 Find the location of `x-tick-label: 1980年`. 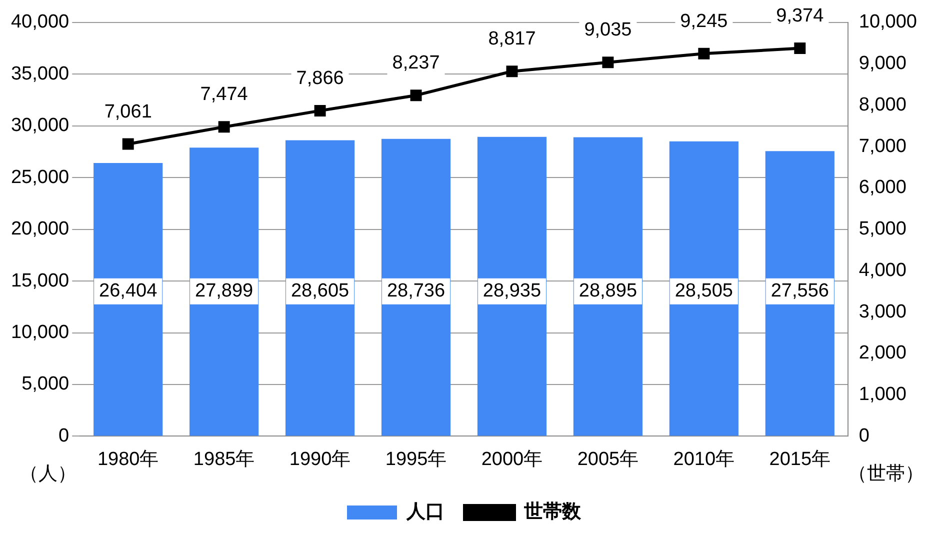

x-tick-label: 1980年 is located at coordinates (128, 459).